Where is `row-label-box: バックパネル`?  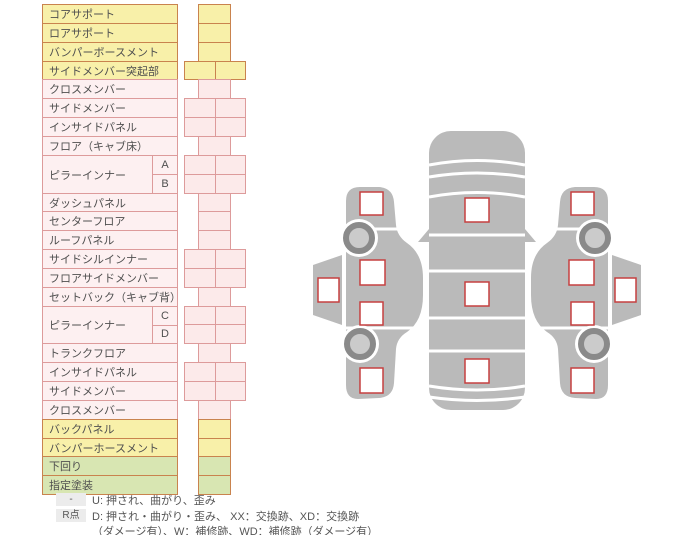
row-label-box: バックパネル is located at coordinates (110, 429).